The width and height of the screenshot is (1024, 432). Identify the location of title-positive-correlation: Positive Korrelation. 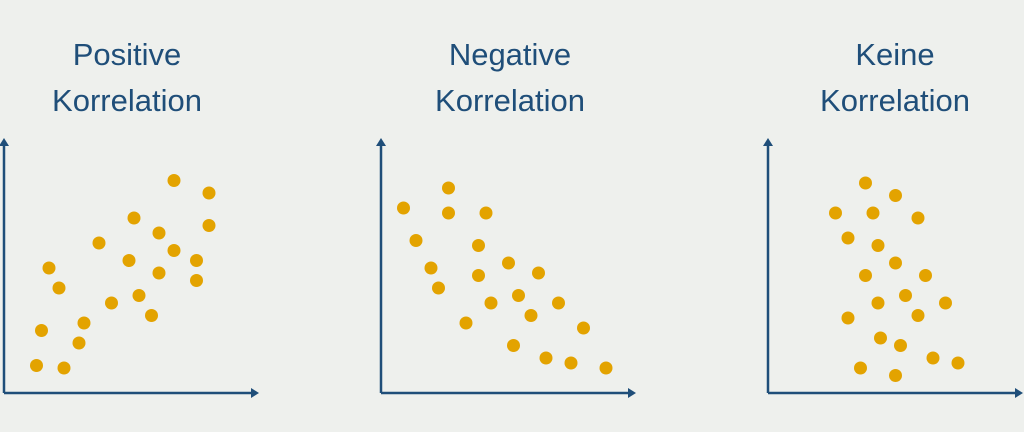
(138, 78).